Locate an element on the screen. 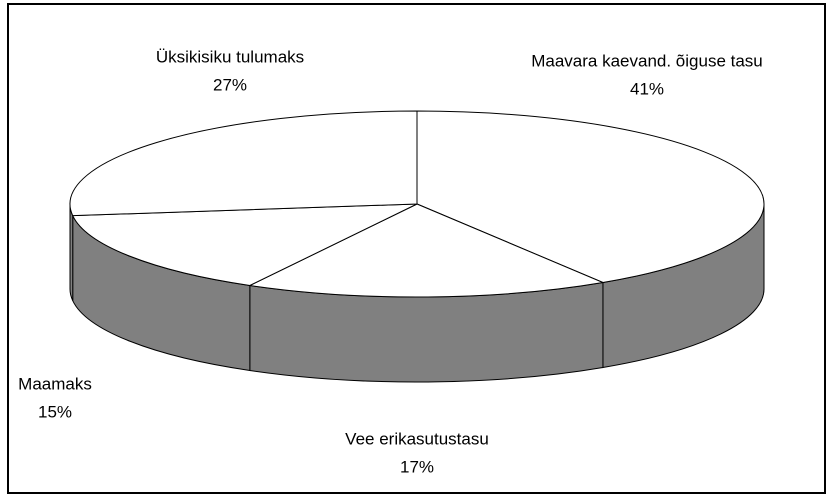 This screenshot has height=500, width=834. slice-label: Üksikisiku tulumaks is located at coordinates (230, 56).